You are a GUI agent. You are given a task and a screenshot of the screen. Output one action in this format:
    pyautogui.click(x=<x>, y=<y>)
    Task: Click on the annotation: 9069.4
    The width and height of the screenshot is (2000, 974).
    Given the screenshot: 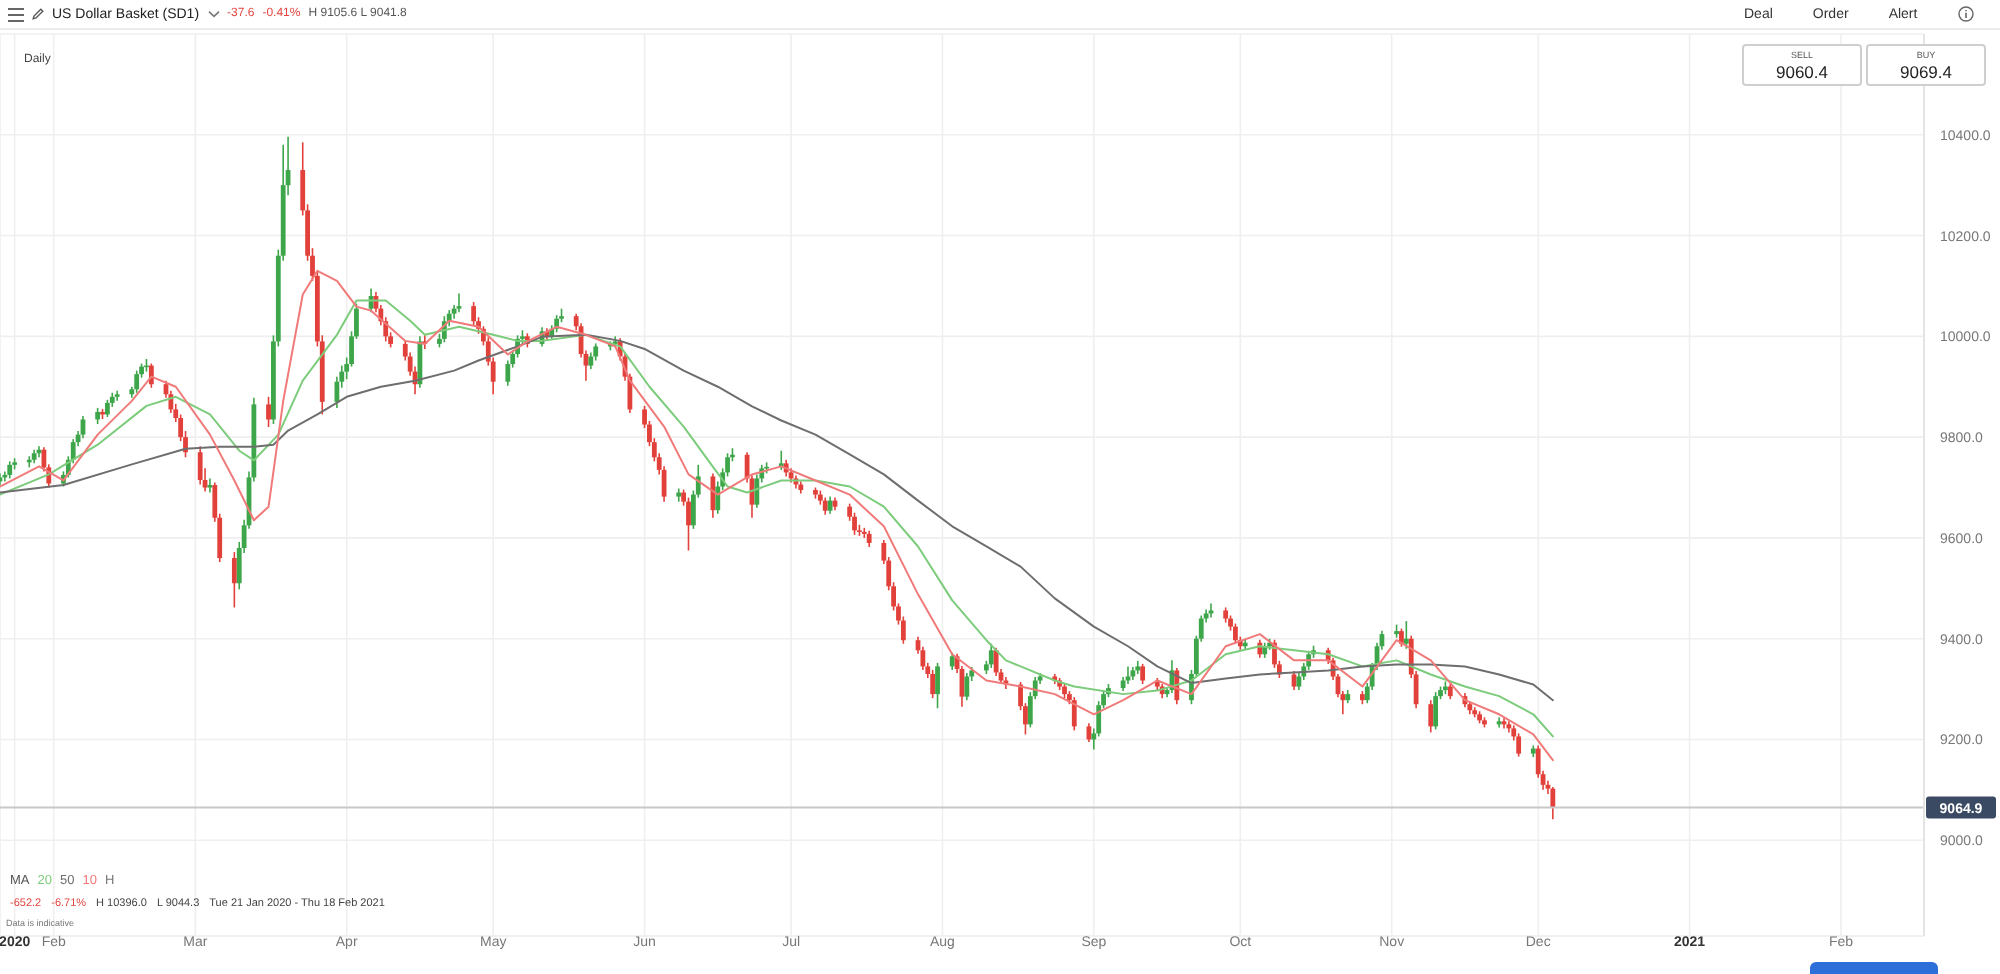 What is the action you would take?
    pyautogui.click(x=1926, y=71)
    